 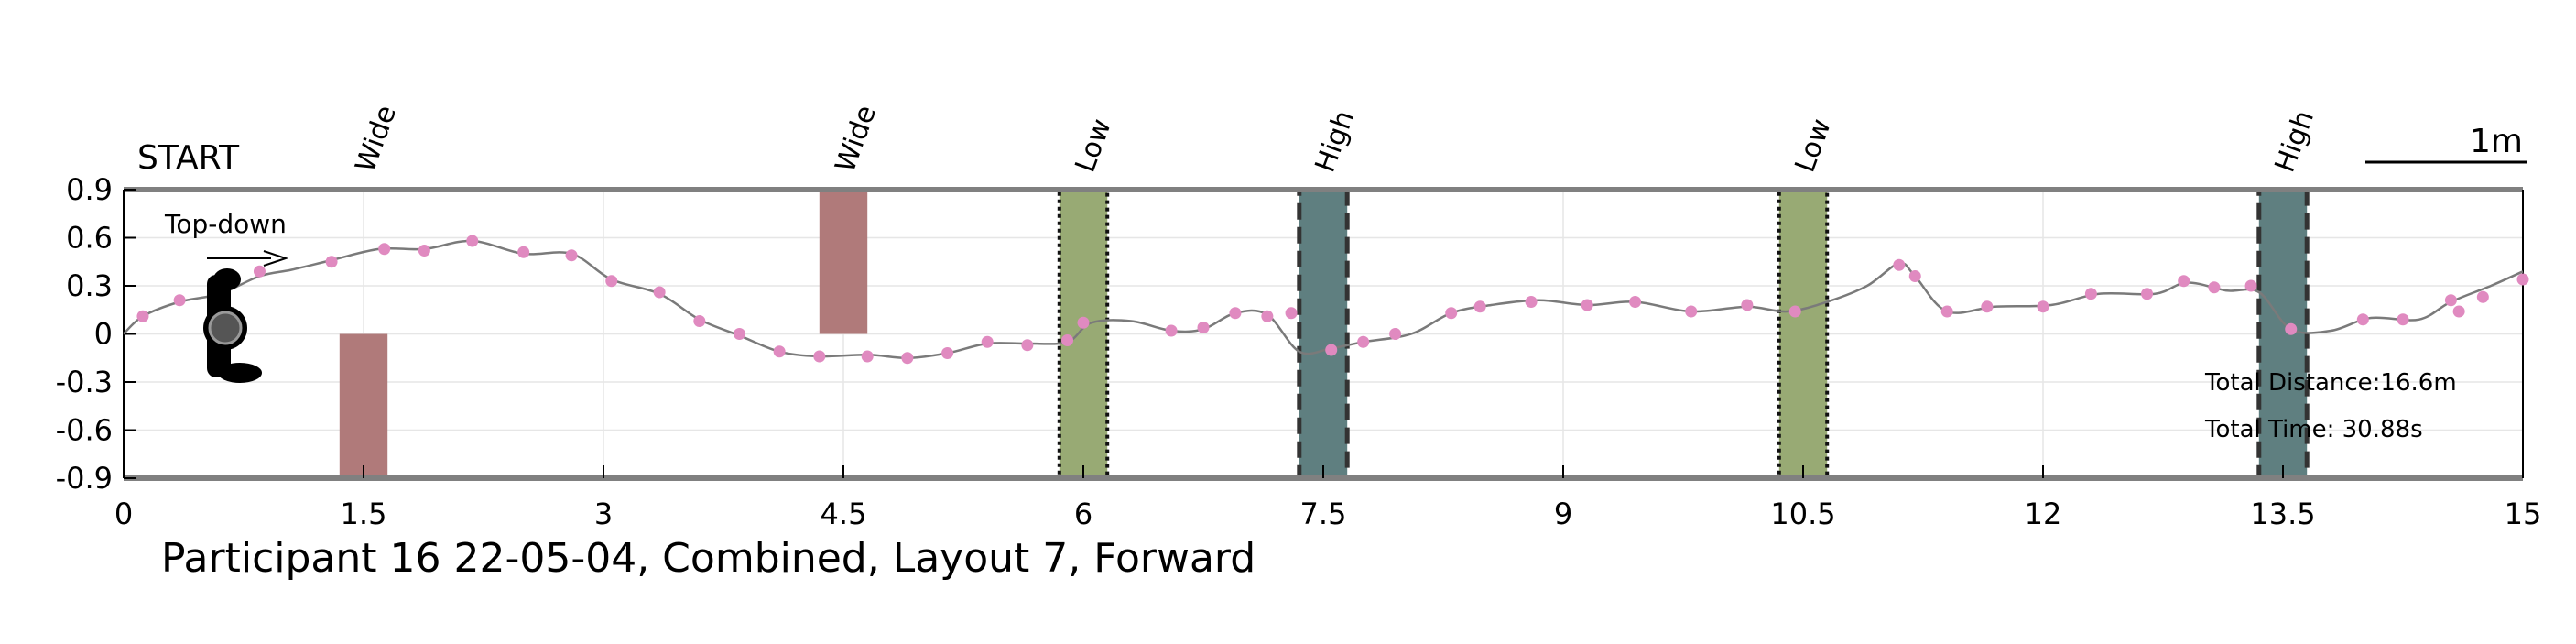 What do you see at coordinates (84, 382) in the screenshot?
I see `y-tick-label: -0.3` at bounding box center [84, 382].